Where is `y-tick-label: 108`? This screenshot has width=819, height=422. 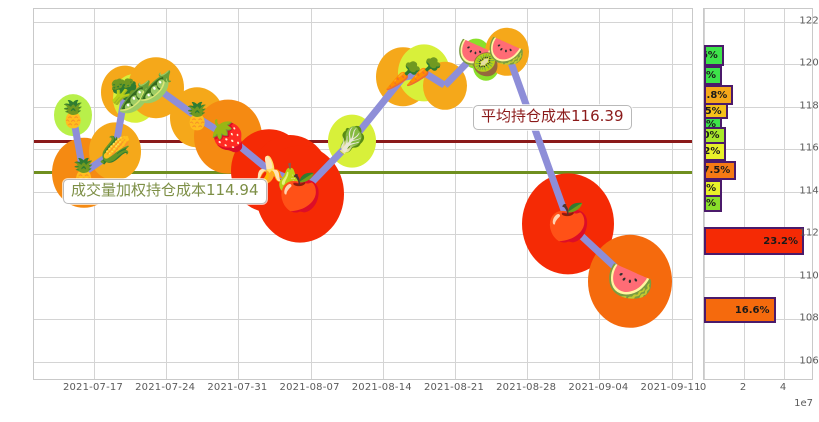
y-tick-label: 108 is located at coordinates (809, 318).